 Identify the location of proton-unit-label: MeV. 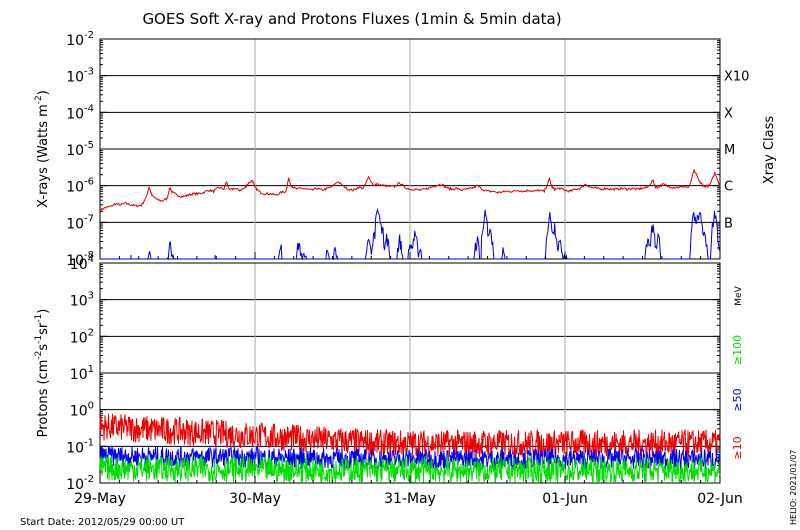
(739, 295).